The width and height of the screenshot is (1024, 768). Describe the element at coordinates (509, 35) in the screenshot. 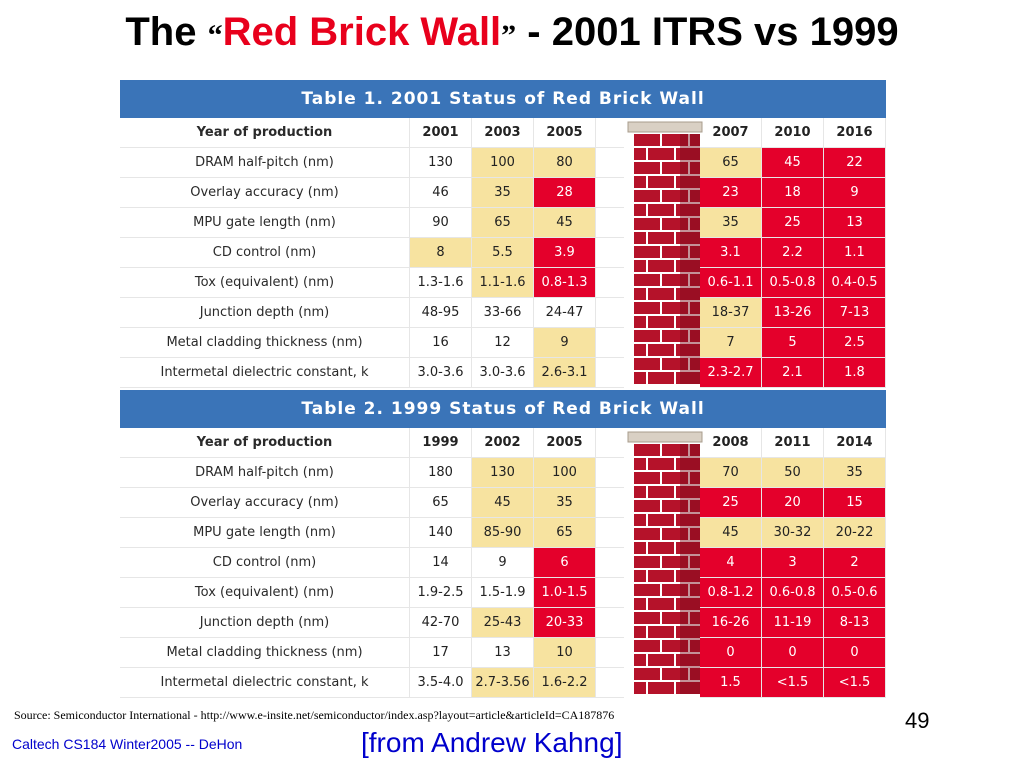

I see `title-close-quote: ”` at that location.